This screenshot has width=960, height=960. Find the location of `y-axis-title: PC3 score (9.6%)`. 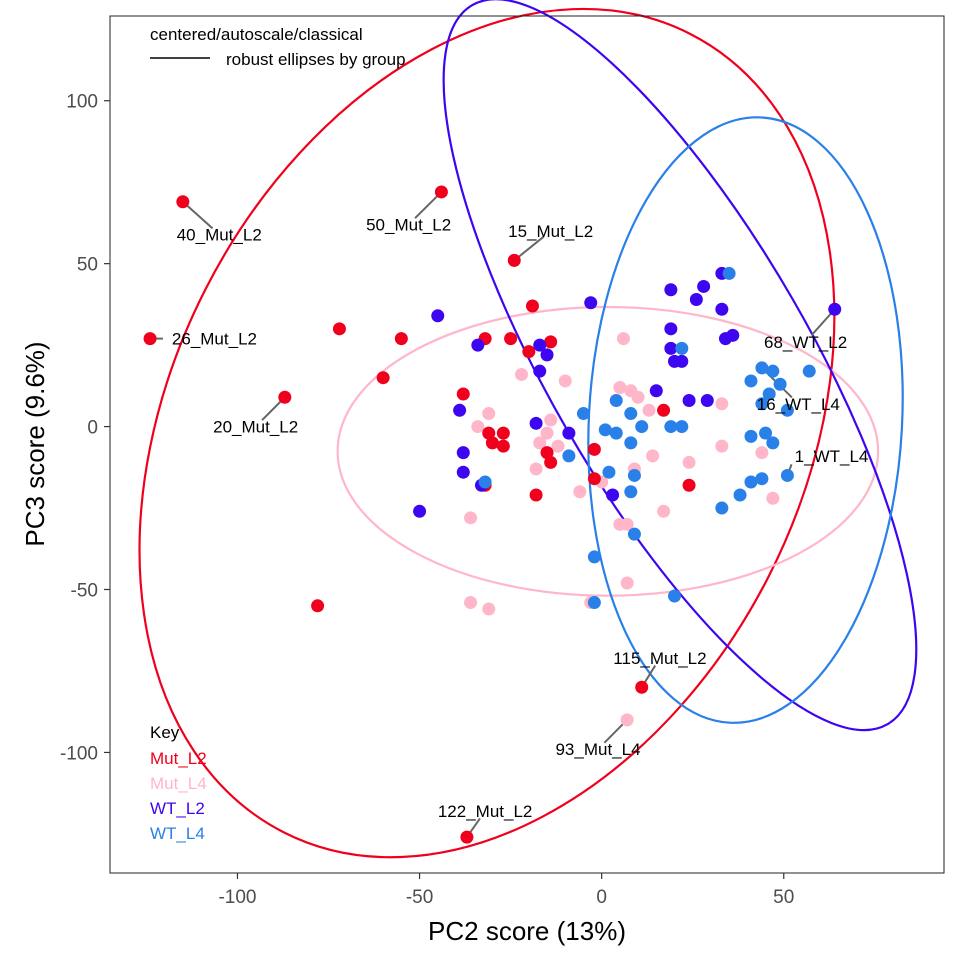

y-axis-title: PC3 score (9.6%) is located at coordinates (35, 443).